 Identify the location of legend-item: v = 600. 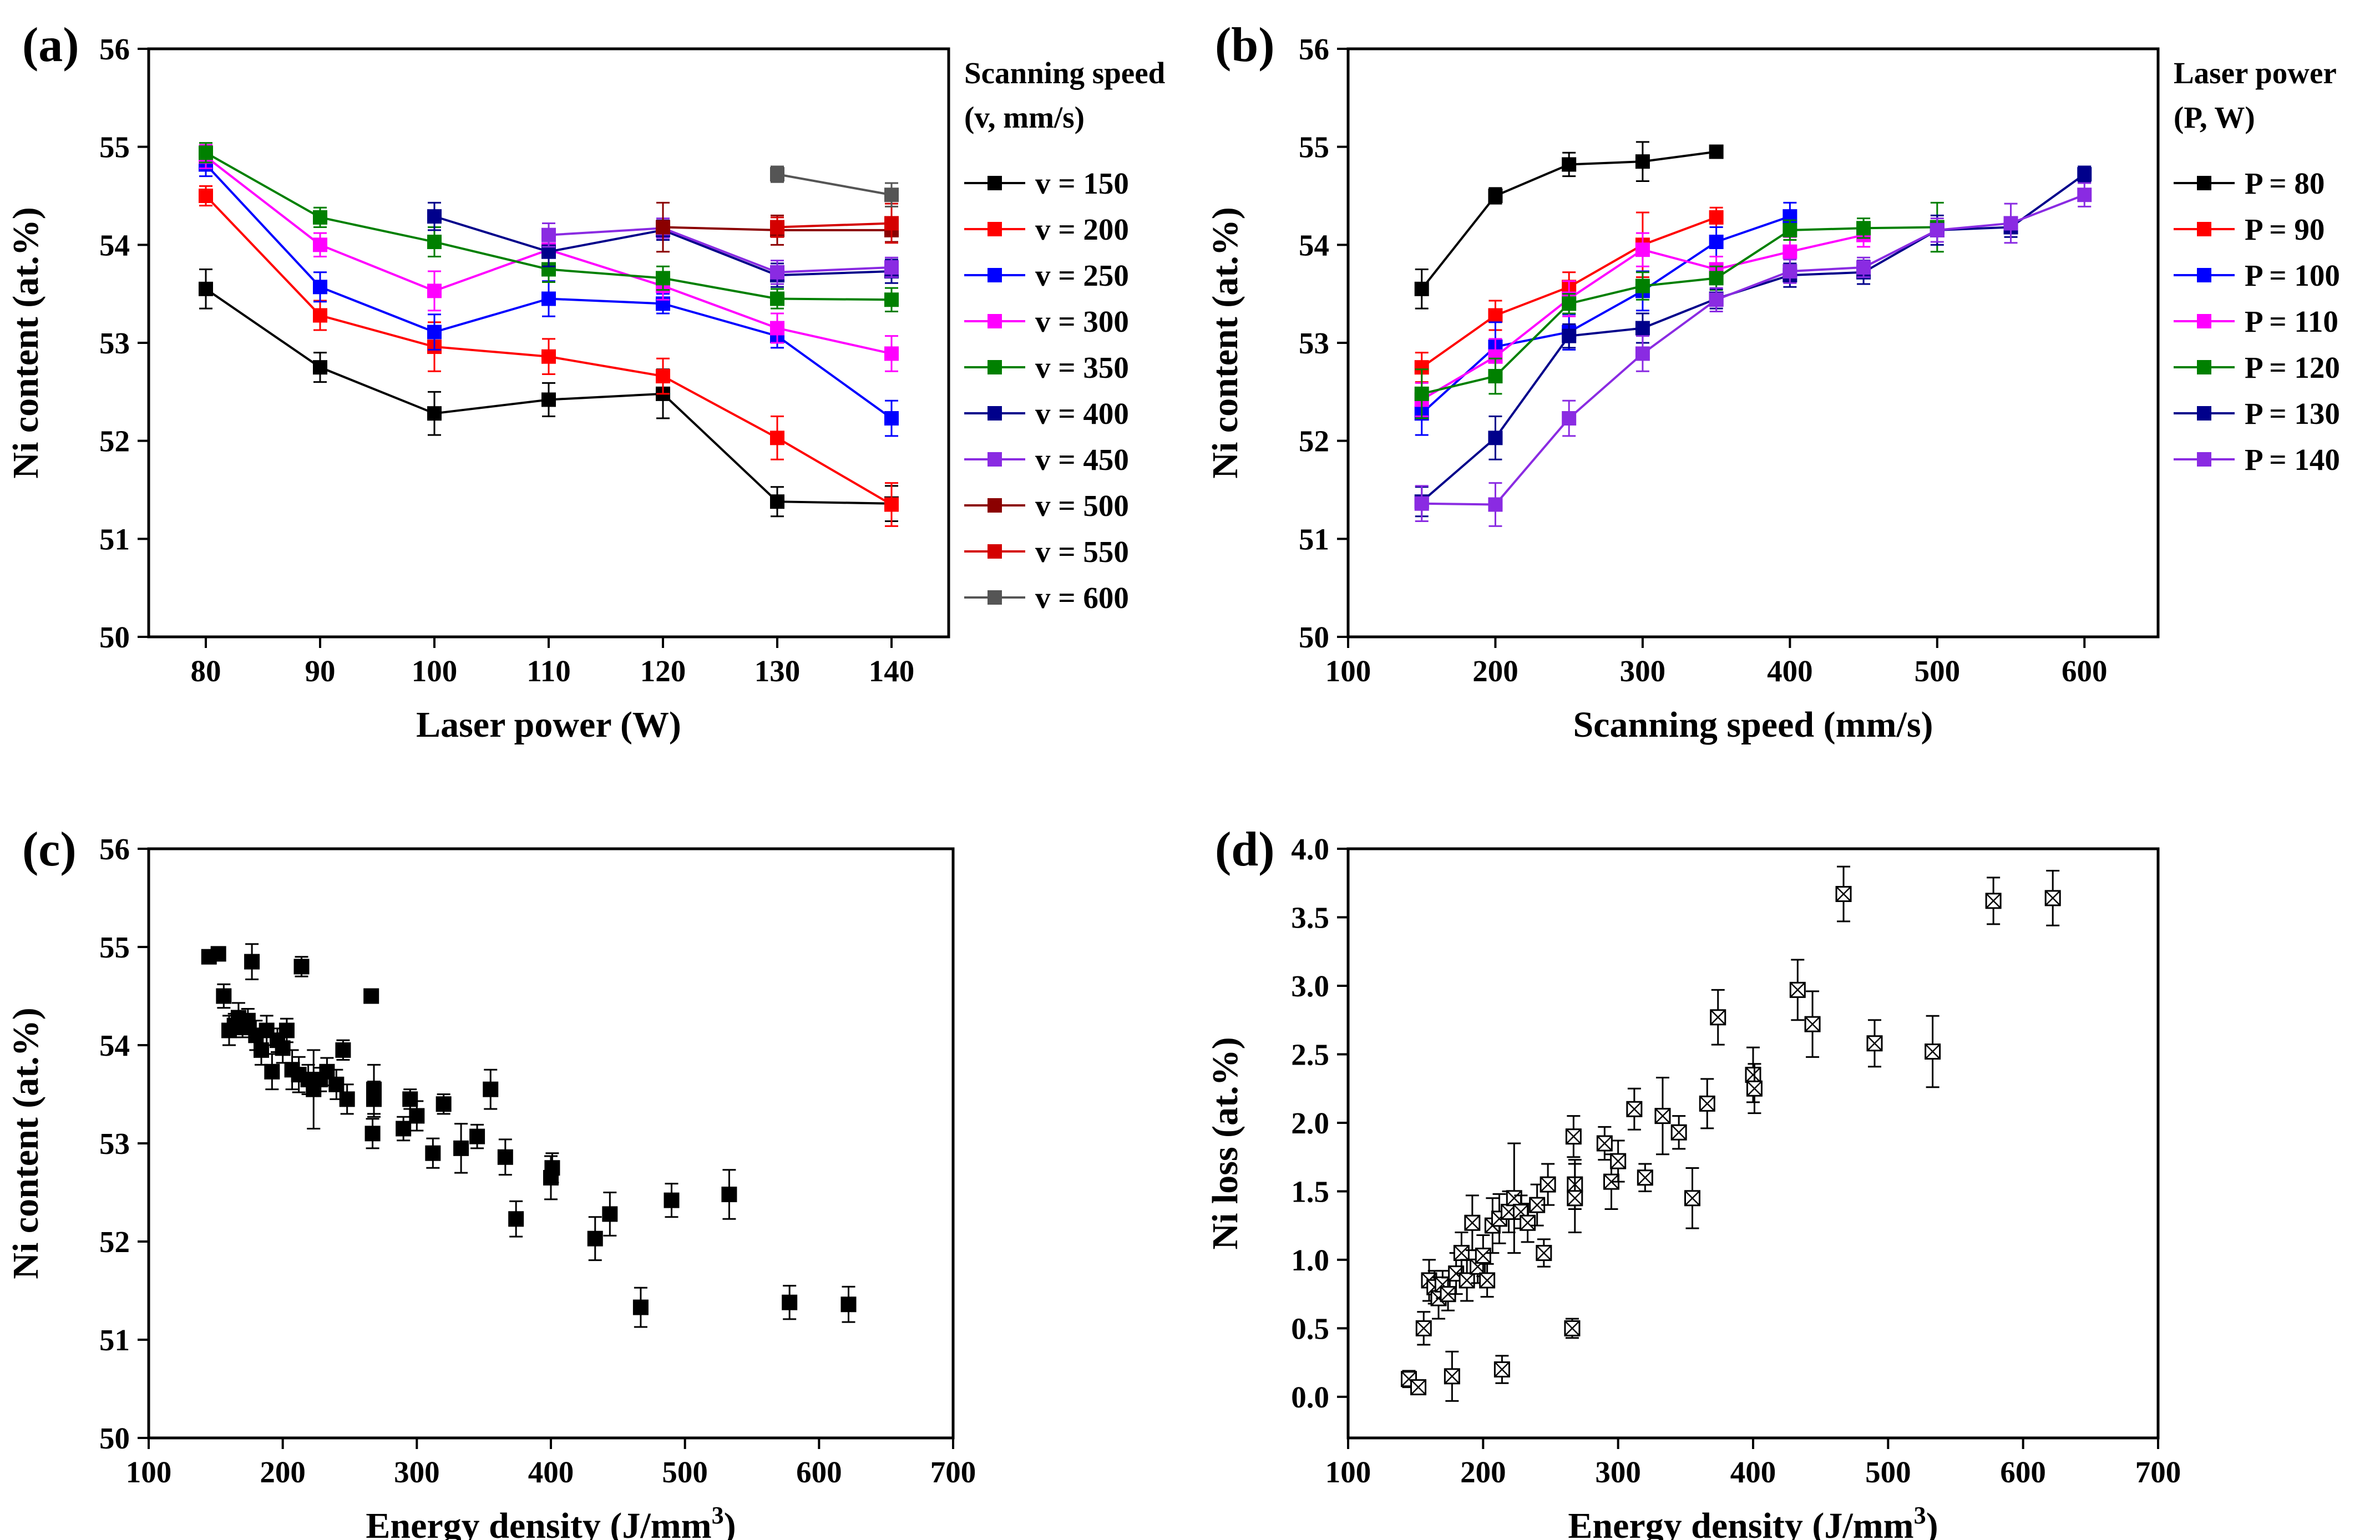
(1046, 598).